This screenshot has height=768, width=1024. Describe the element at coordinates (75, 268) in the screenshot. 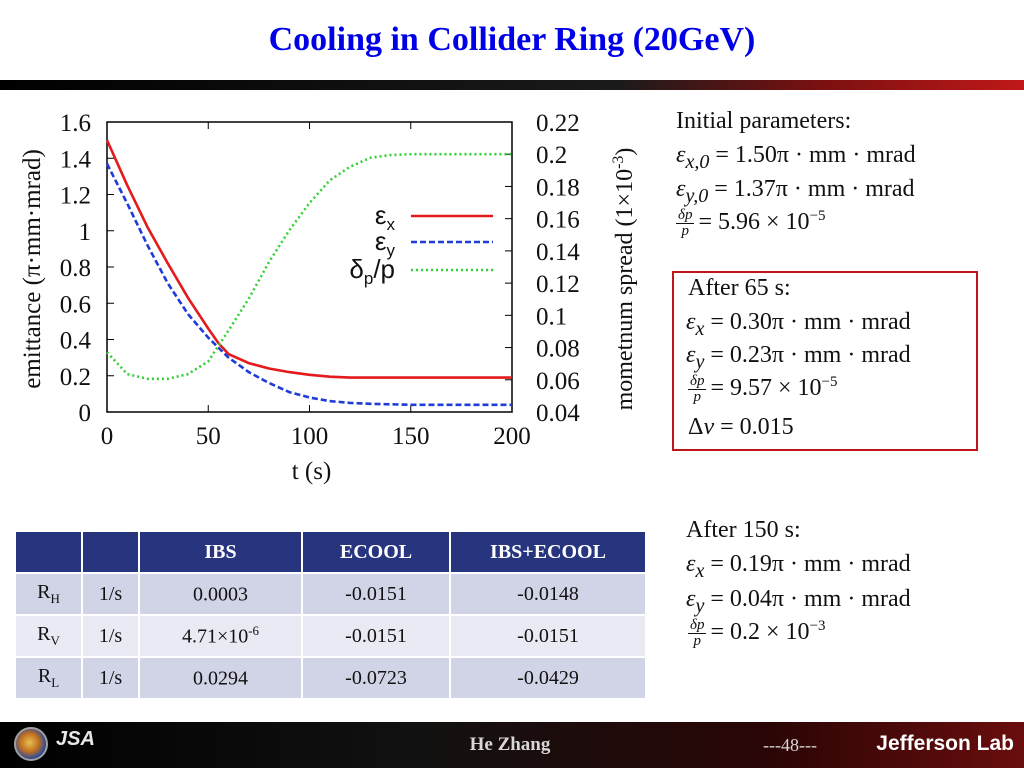

I see `y-left-tick-label: 0.8` at that location.